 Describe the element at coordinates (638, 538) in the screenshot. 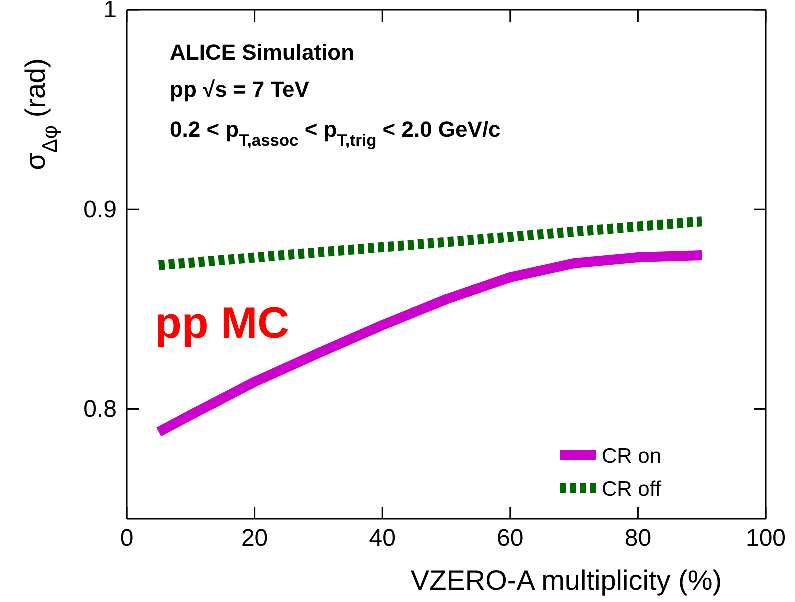

I see `x-tick-label: 80` at that location.